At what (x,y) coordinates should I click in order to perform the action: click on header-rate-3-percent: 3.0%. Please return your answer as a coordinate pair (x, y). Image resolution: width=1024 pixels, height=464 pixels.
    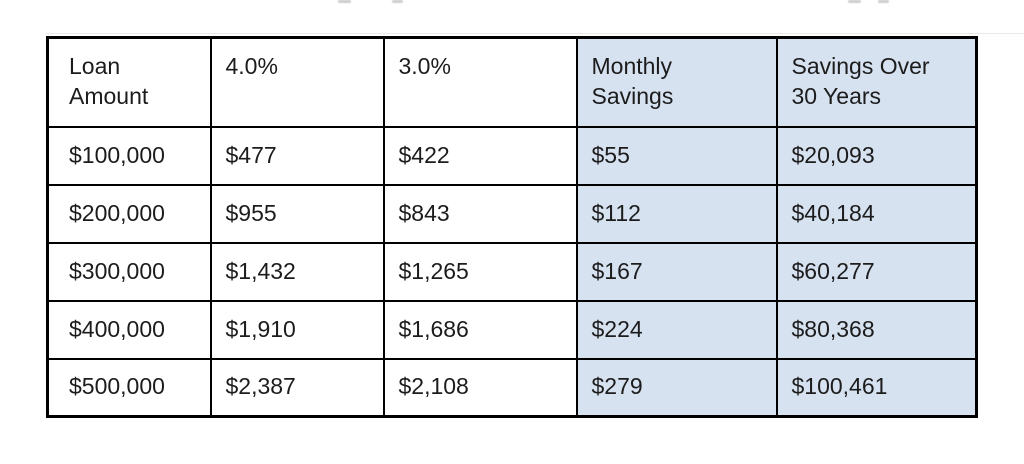
    Looking at the image, I should click on (480, 82).